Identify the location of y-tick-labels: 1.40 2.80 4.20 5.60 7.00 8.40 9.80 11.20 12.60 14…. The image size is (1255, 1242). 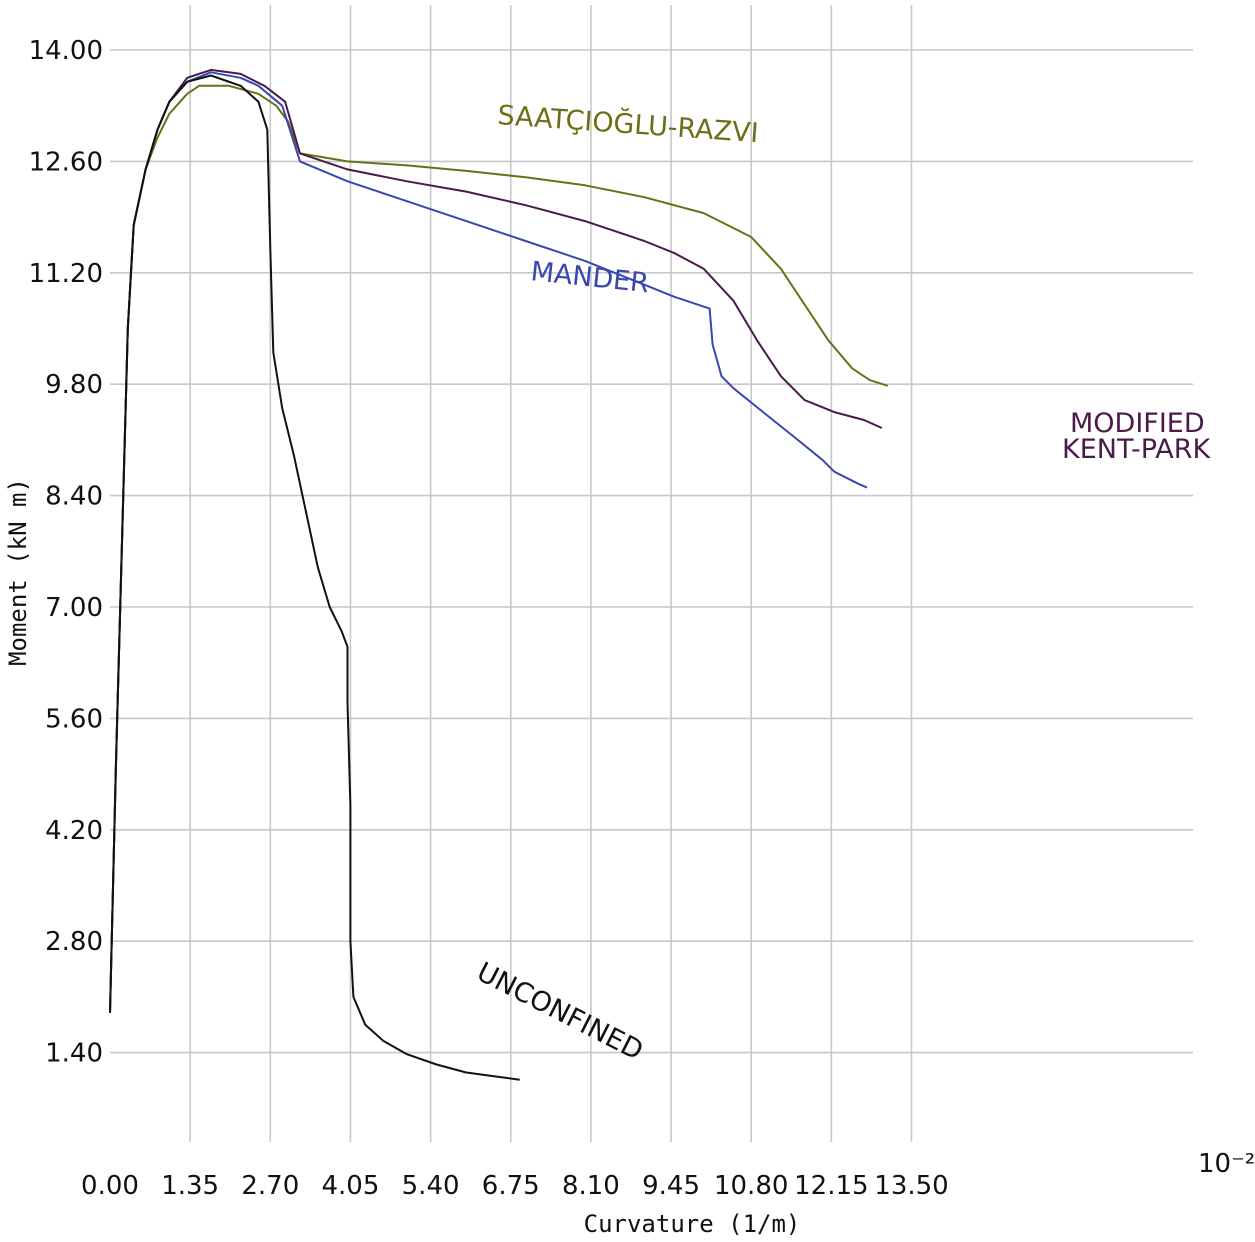
(66, 552).